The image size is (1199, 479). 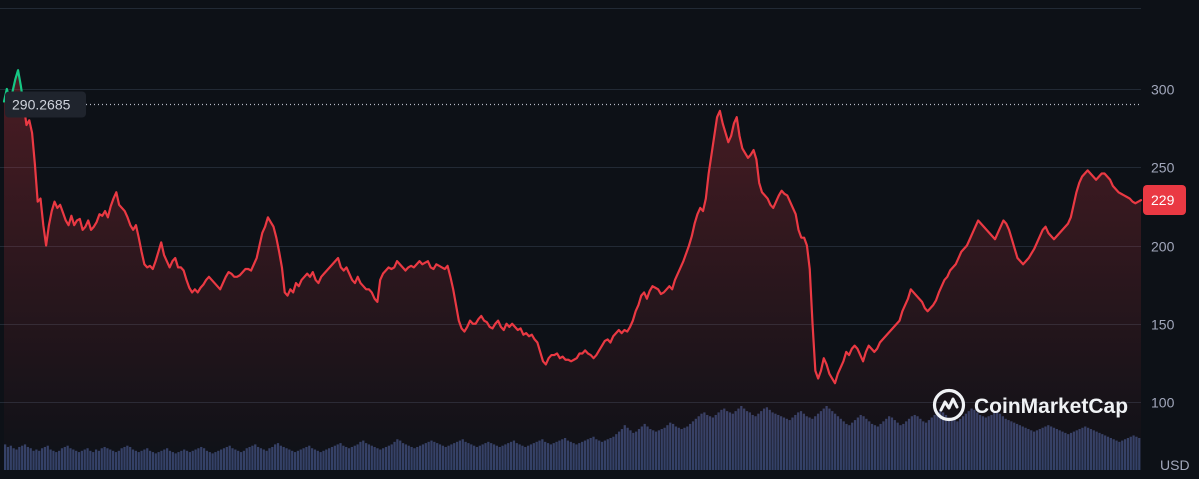 What do you see at coordinates (41, 105) in the screenshot?
I see `reference-price-label: 290.2685` at bounding box center [41, 105].